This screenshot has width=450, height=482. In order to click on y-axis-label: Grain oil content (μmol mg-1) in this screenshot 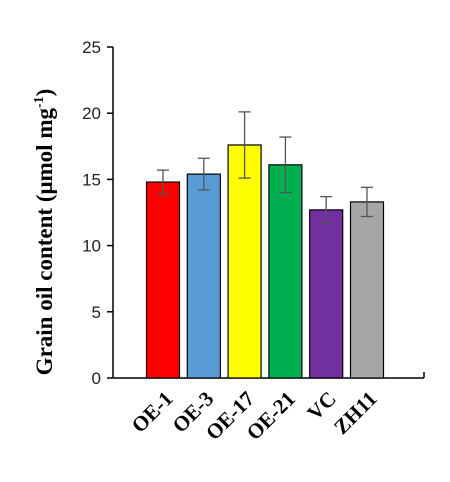, I will do `click(44, 232)`.